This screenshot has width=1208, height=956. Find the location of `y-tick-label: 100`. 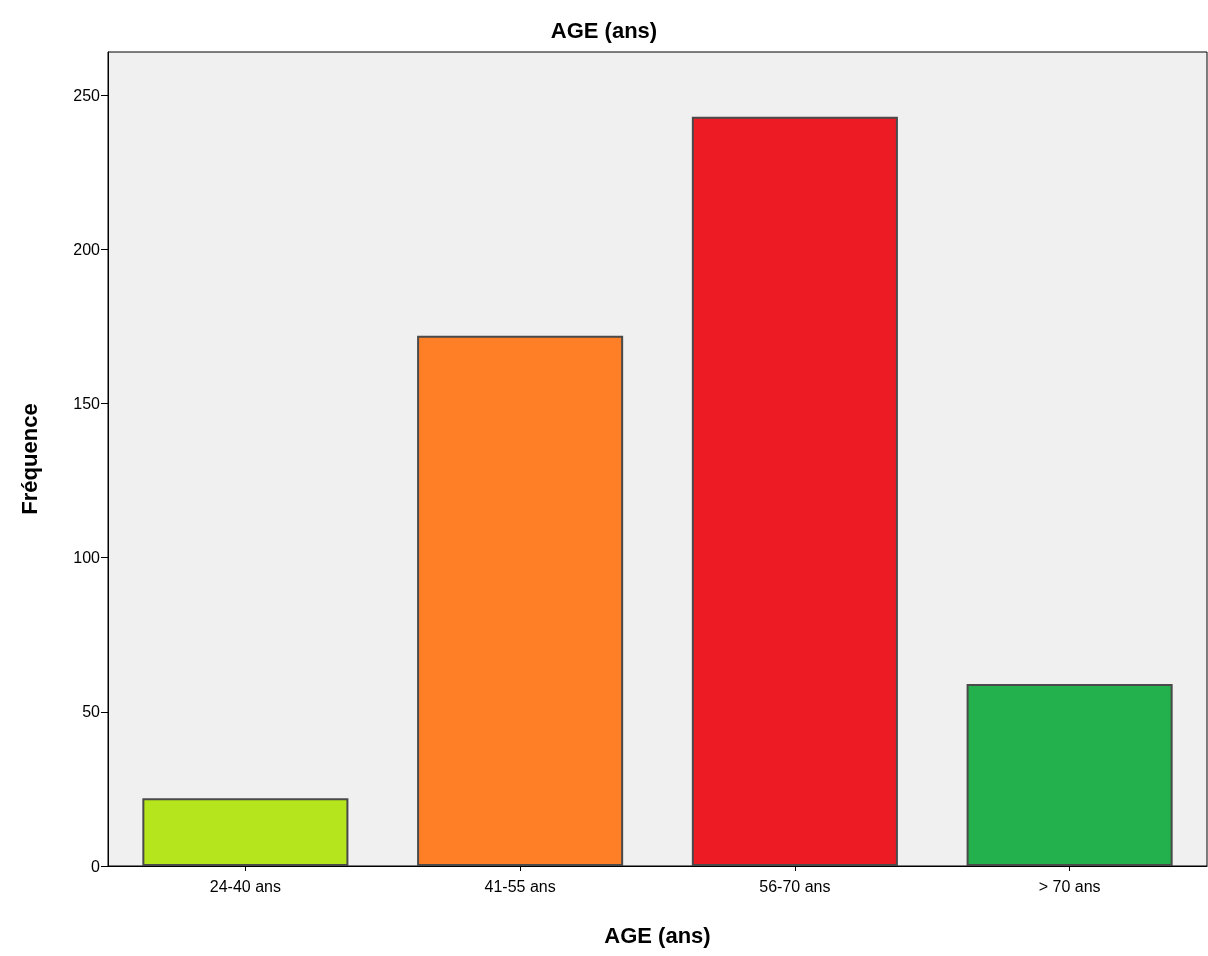

y-tick-label: 100 is located at coordinates (87, 558).